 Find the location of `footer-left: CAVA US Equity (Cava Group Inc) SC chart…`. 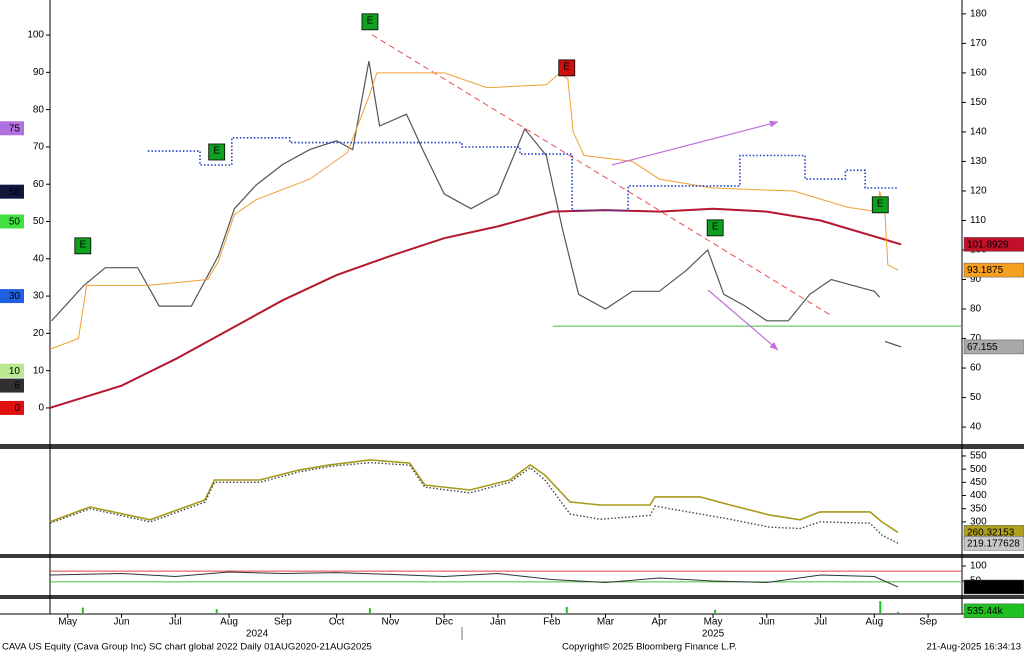

footer-left: CAVA US Equity (Cava Group Inc) SC chart… is located at coordinates (187, 647).